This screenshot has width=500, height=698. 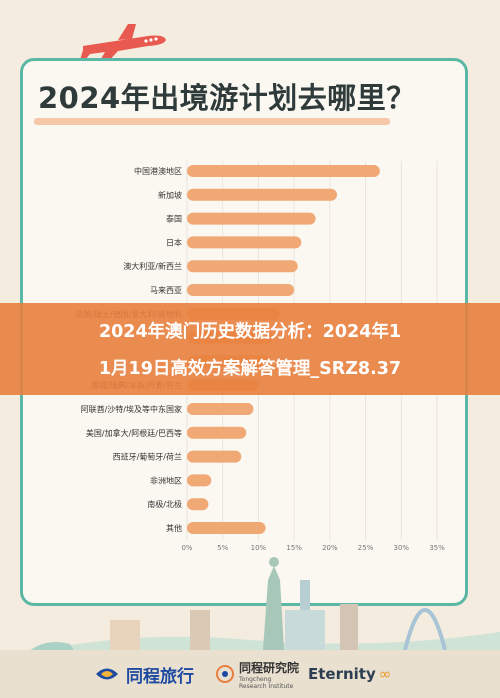 I want to click on logo2-text: 同程研究院, so click(x=269, y=667).